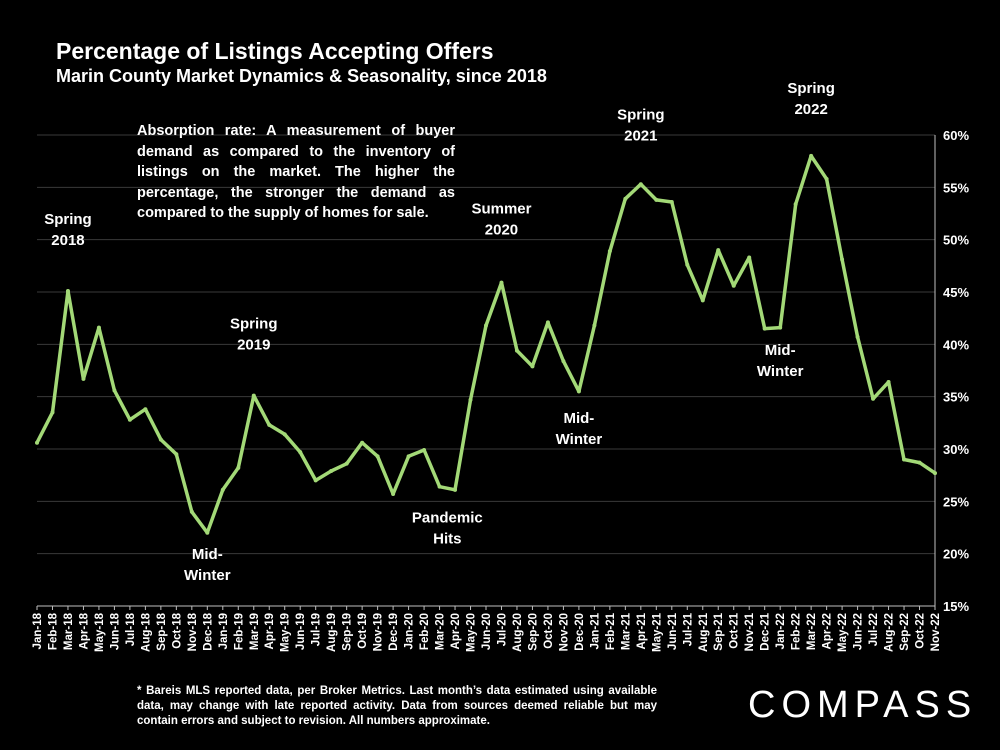  Describe the element at coordinates (859, 631) in the screenshot. I see `x-tick-label: Jun-22` at that location.